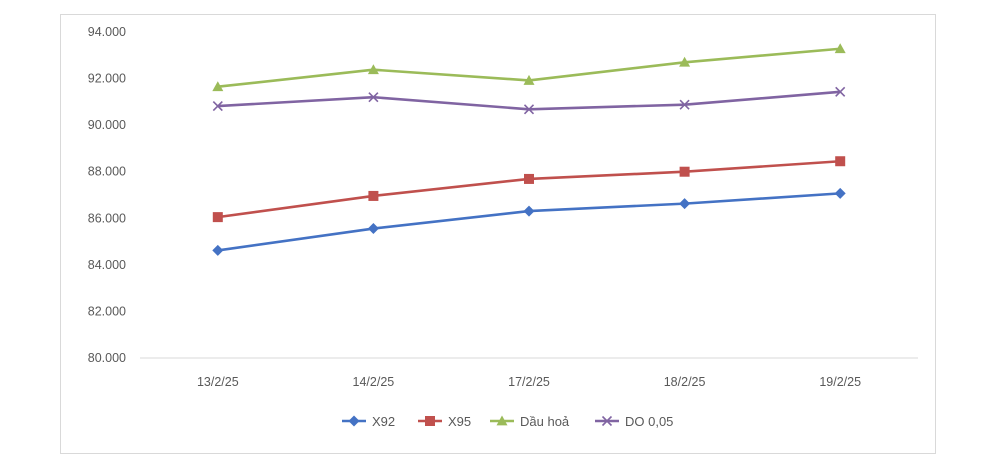  I want to click on legend-item: Dầu hoả, so click(530, 421).